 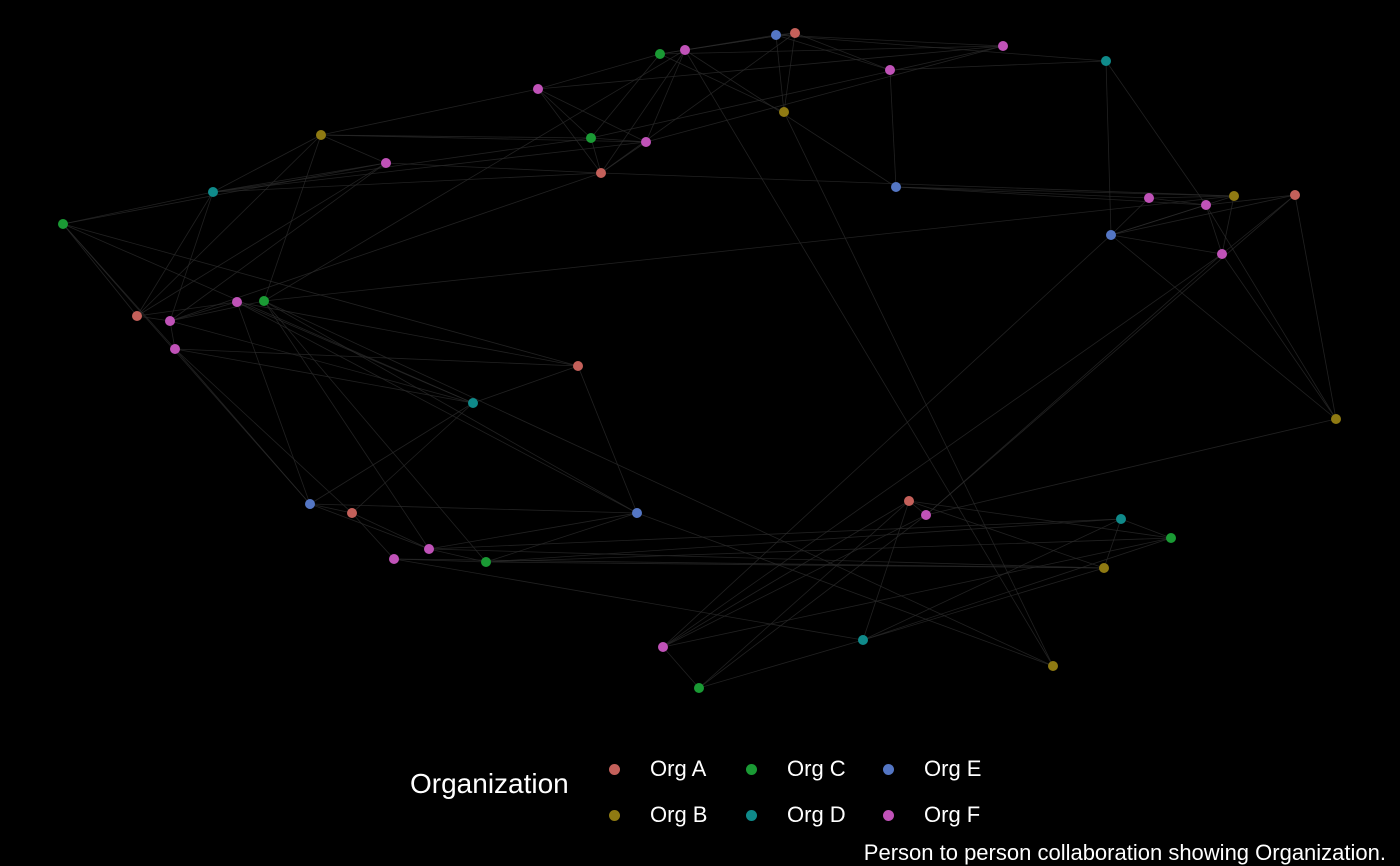 What do you see at coordinates (816, 814) in the screenshot?
I see `legend-label: Org D` at bounding box center [816, 814].